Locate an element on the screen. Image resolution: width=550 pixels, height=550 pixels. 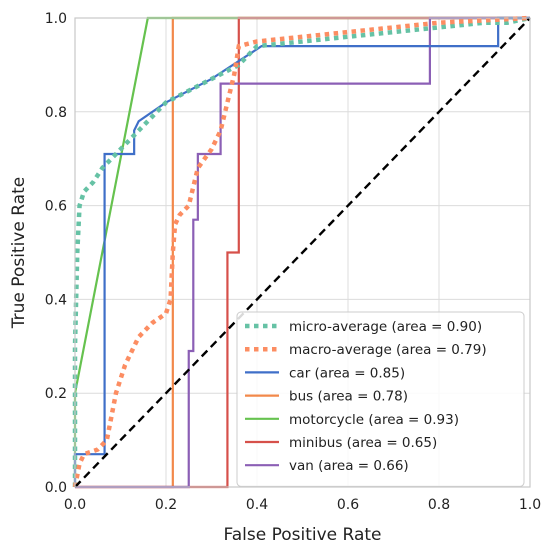
y-tick-label: 0.4 is located at coordinates (56, 300).